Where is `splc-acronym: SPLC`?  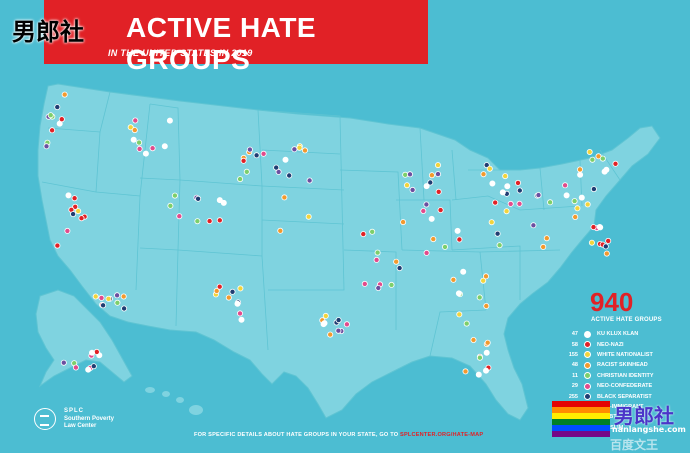
splc-acronym: SPLC is located at coordinates (74, 411).